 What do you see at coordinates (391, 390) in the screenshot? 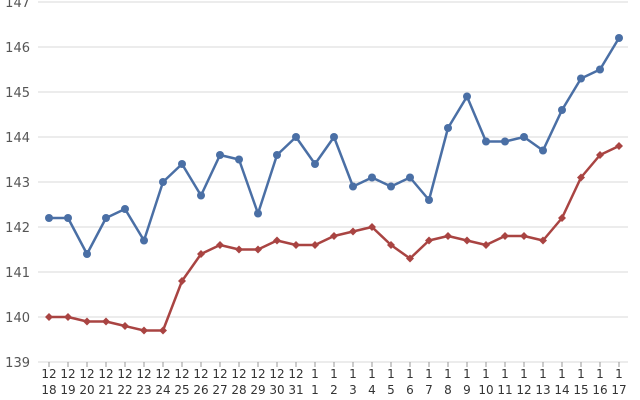
I see `x-tick-label-day: 5` at bounding box center [391, 390].